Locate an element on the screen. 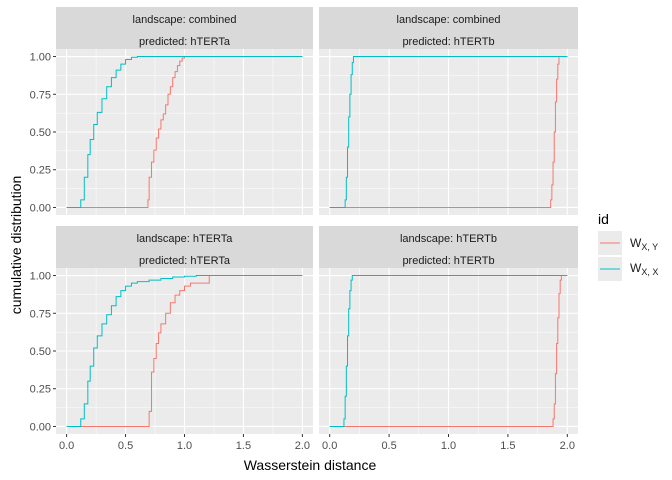 Image resolution: width=672 pixels, height=480 pixels. x-axis-title: Wasserstein distance is located at coordinates (310, 465).